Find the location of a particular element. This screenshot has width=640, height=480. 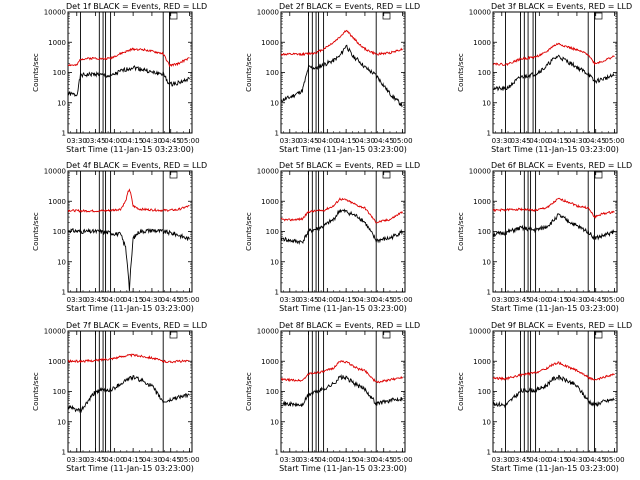

panel-title: Det 3f BLACK = Events, RED = LLD is located at coordinates (561, 6).